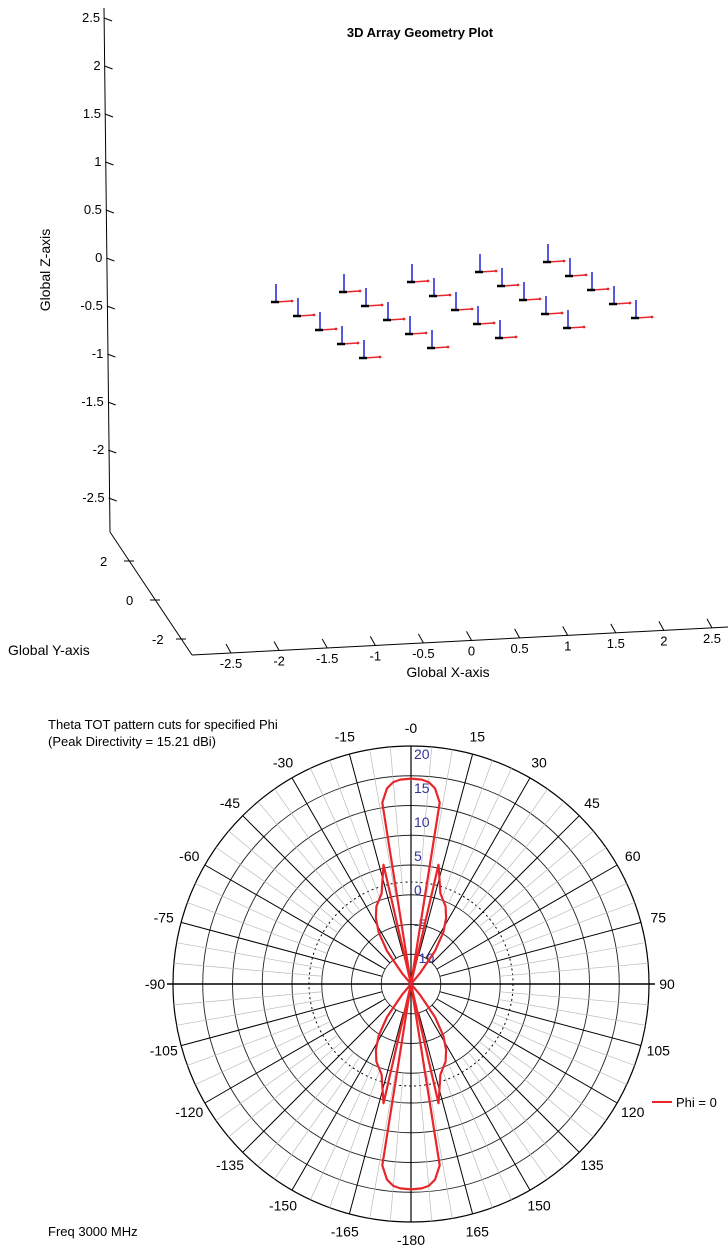 Image resolution: width=728 pixels, height=1257 pixels. Describe the element at coordinates (103, 561) in the screenshot. I see `y-tick-label: 2` at that location.